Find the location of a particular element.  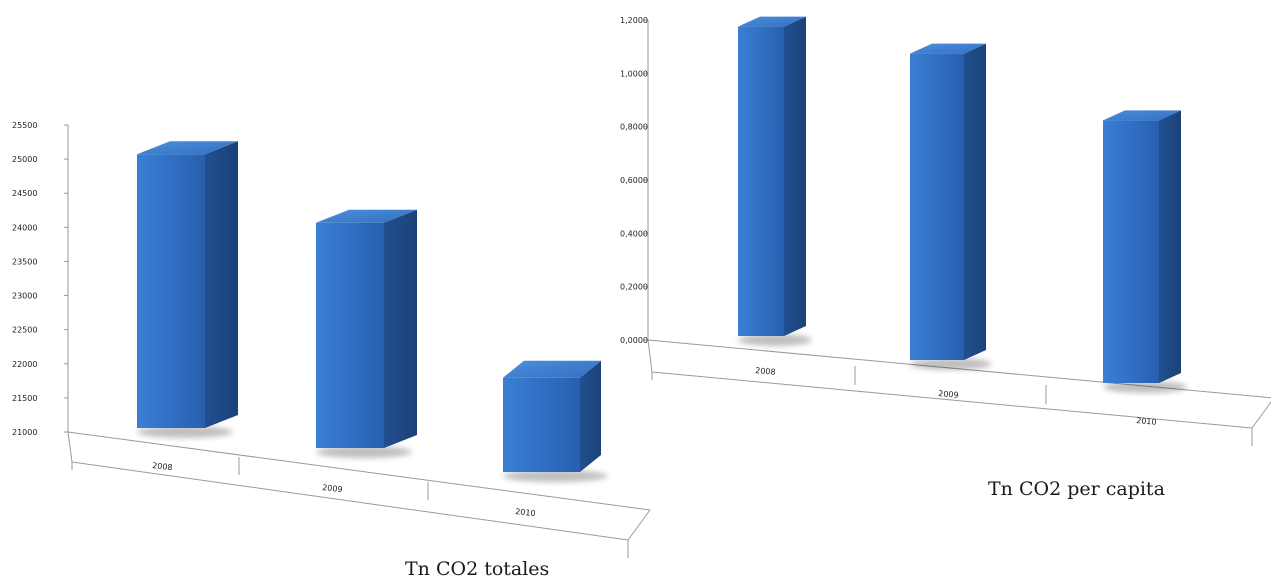

y-tick-label: 24000 is located at coordinates (24, 227).